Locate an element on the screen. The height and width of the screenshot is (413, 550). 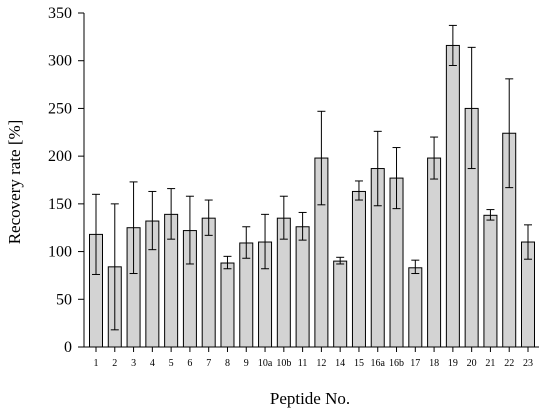
x-tick-label: 15 is located at coordinates (359, 363).